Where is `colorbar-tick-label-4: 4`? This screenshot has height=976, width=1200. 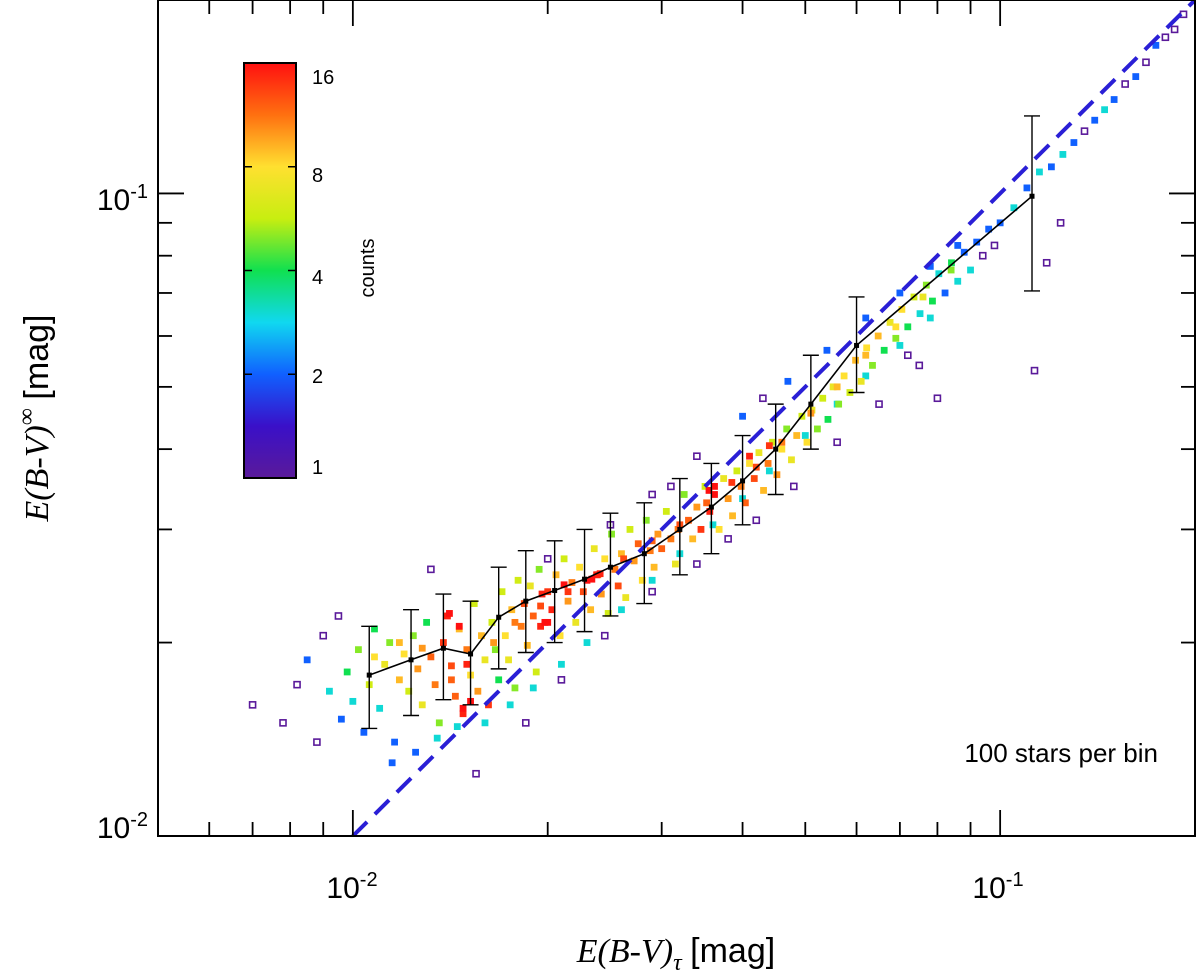 colorbar-tick-label-4: 4 is located at coordinates (317, 278).